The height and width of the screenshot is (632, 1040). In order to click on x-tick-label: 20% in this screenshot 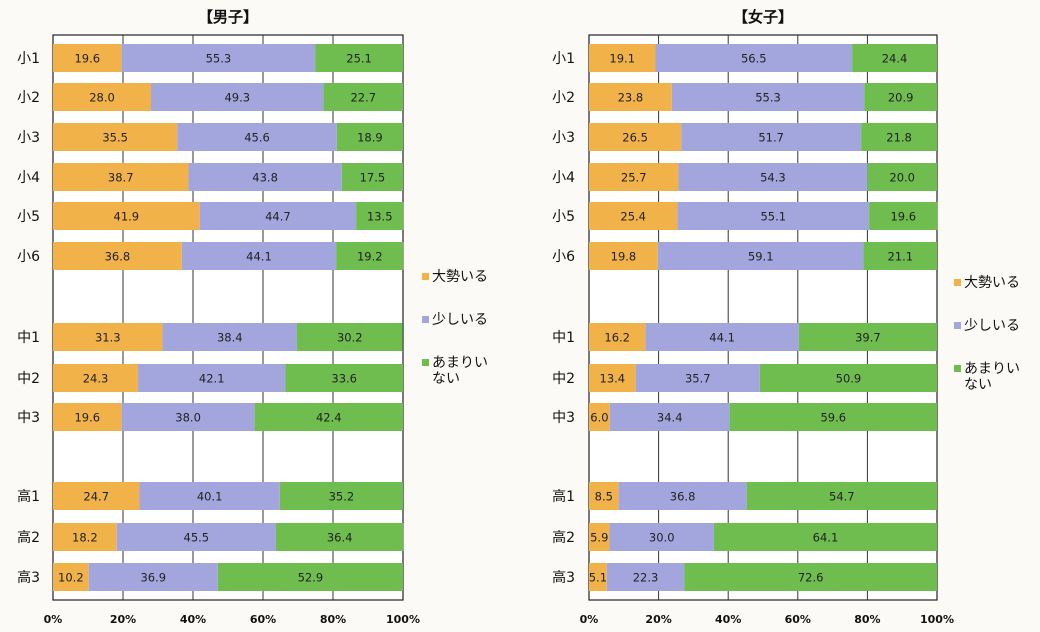, I will do `click(658, 619)`.